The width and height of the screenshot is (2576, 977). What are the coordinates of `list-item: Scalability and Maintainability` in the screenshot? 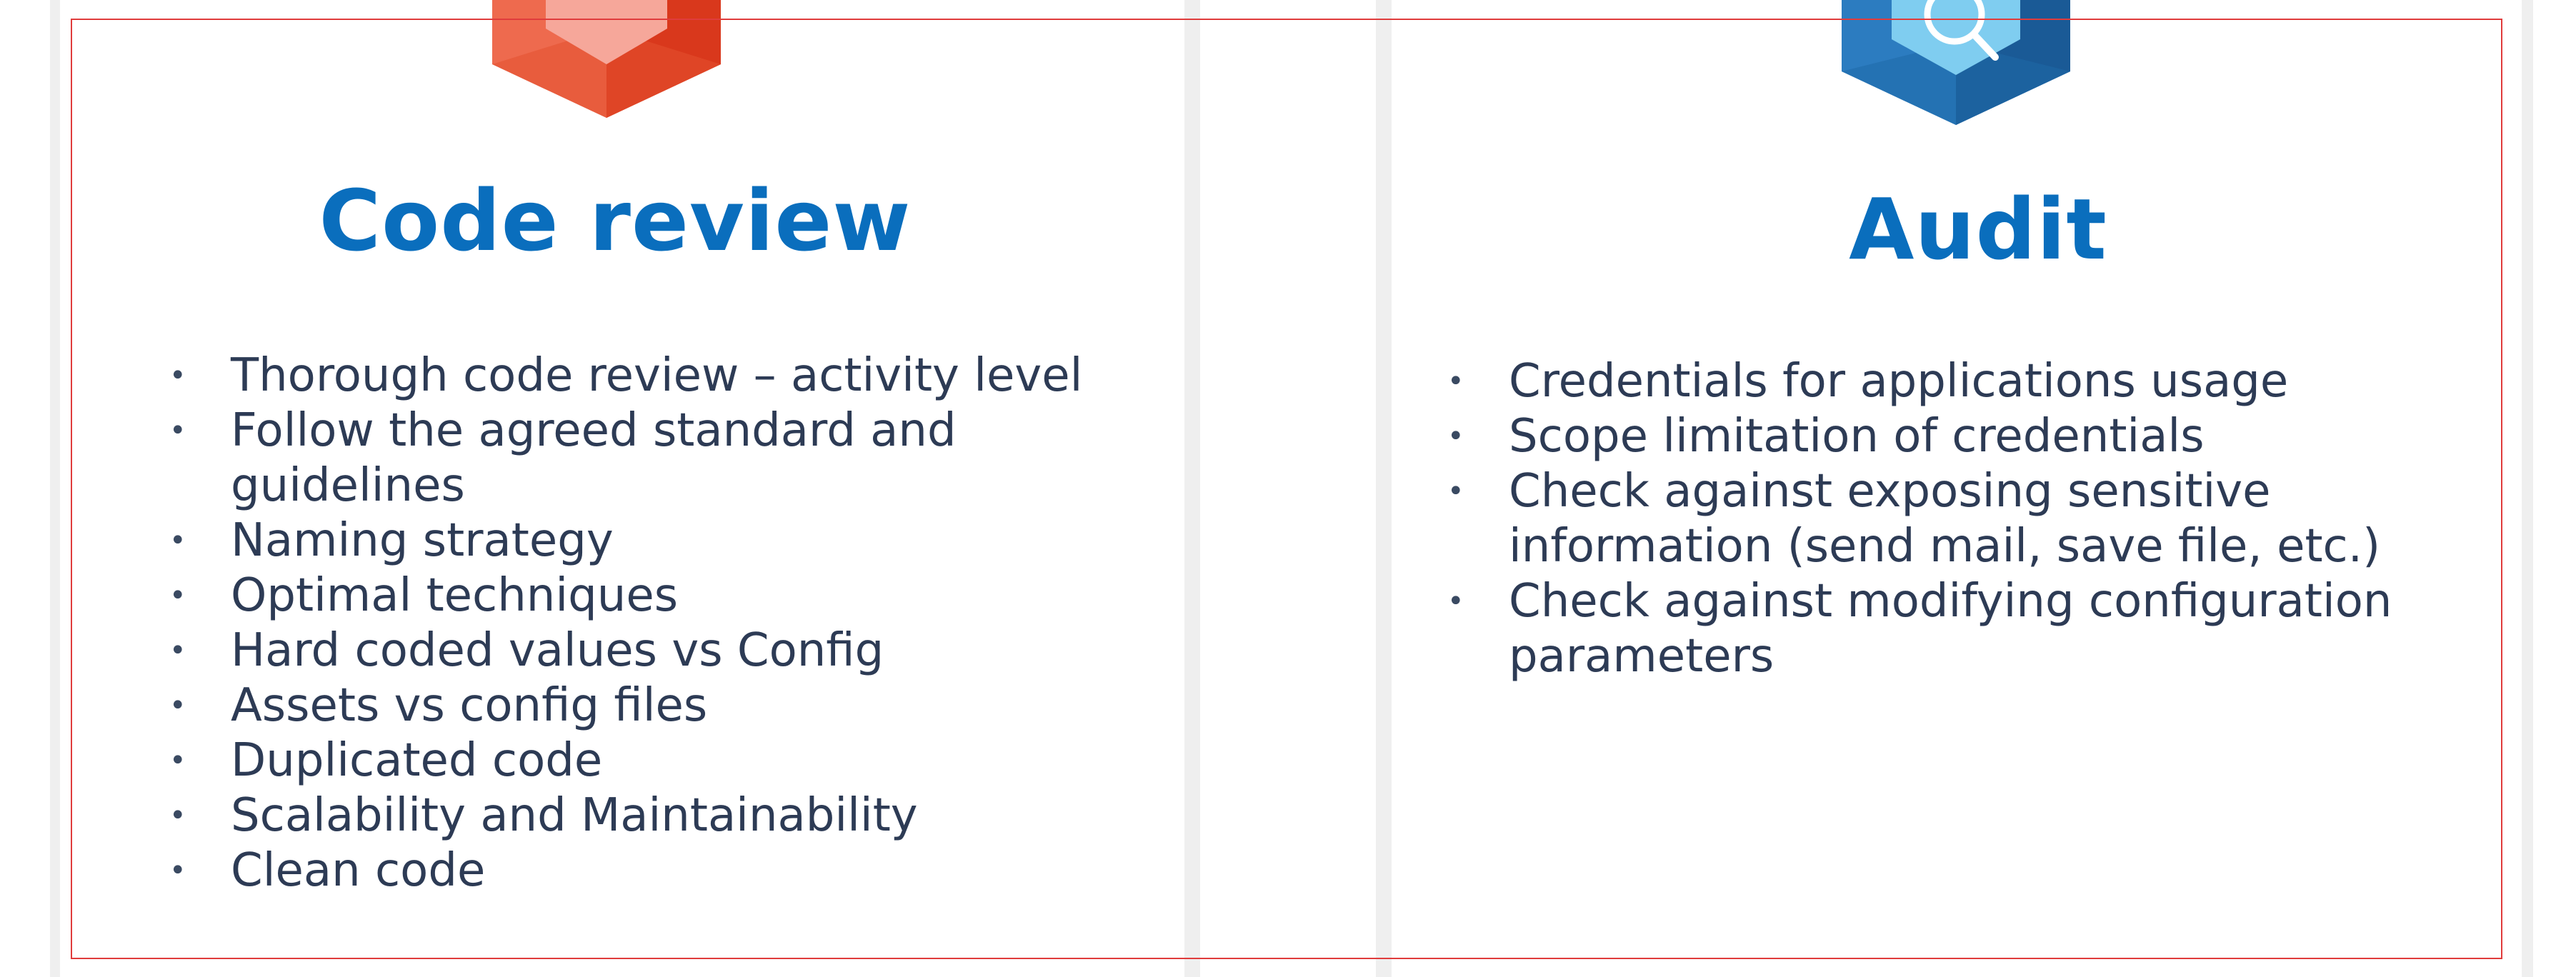 It's located at (655, 815).